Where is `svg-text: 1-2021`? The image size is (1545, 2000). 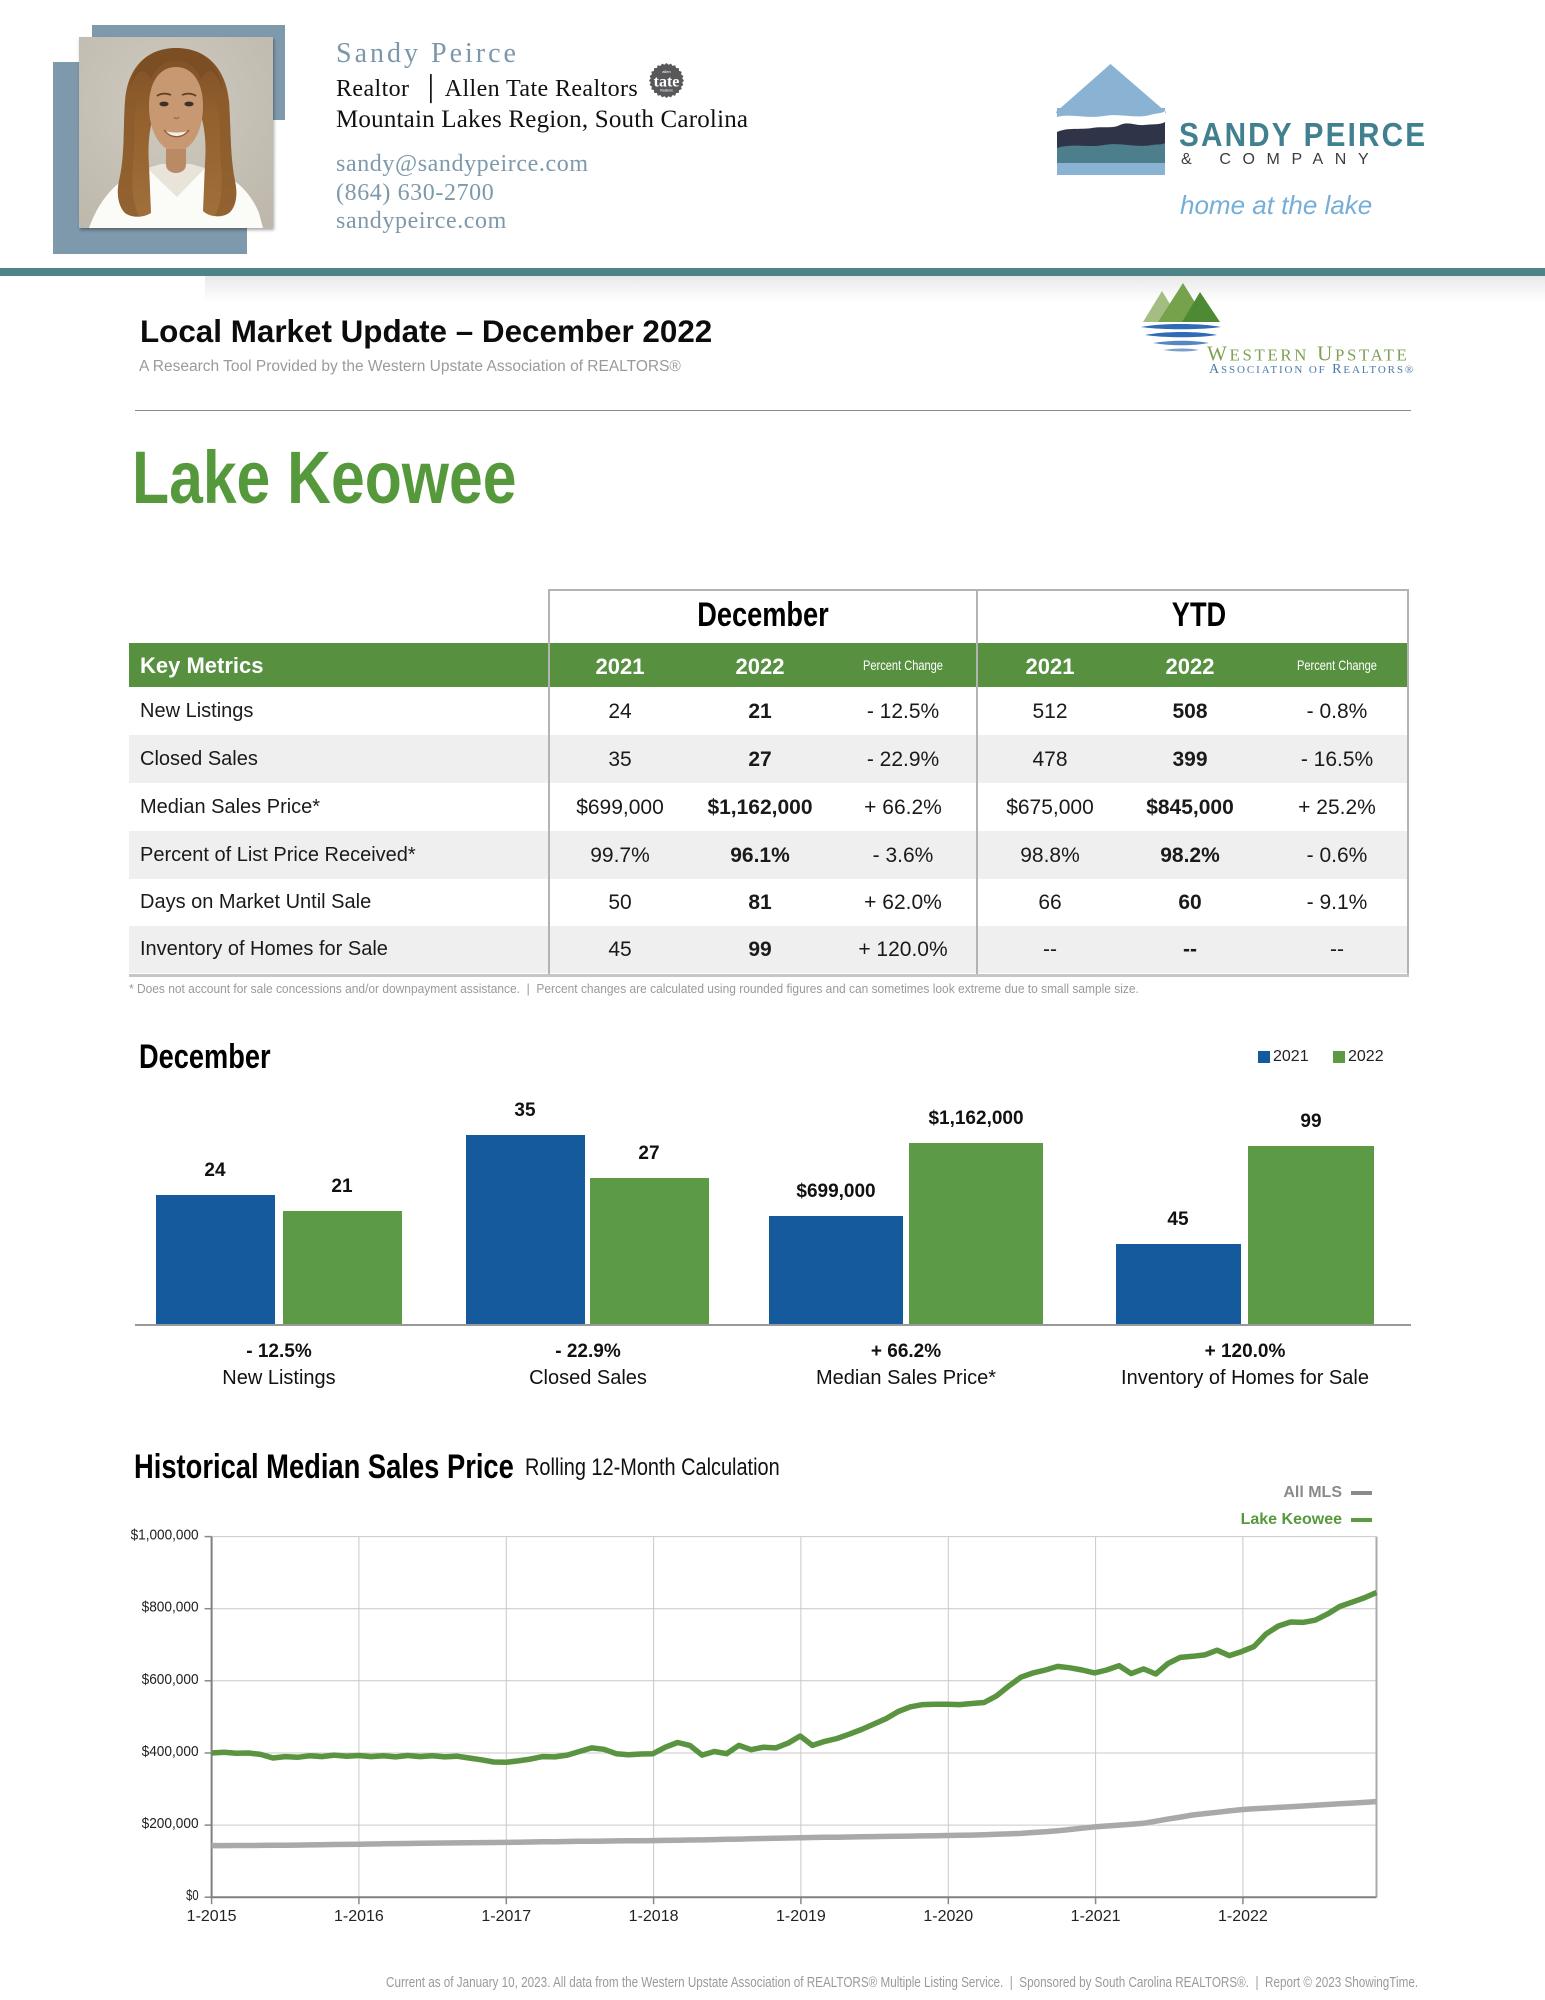 svg-text: 1-2021 is located at coordinates (1096, 1916).